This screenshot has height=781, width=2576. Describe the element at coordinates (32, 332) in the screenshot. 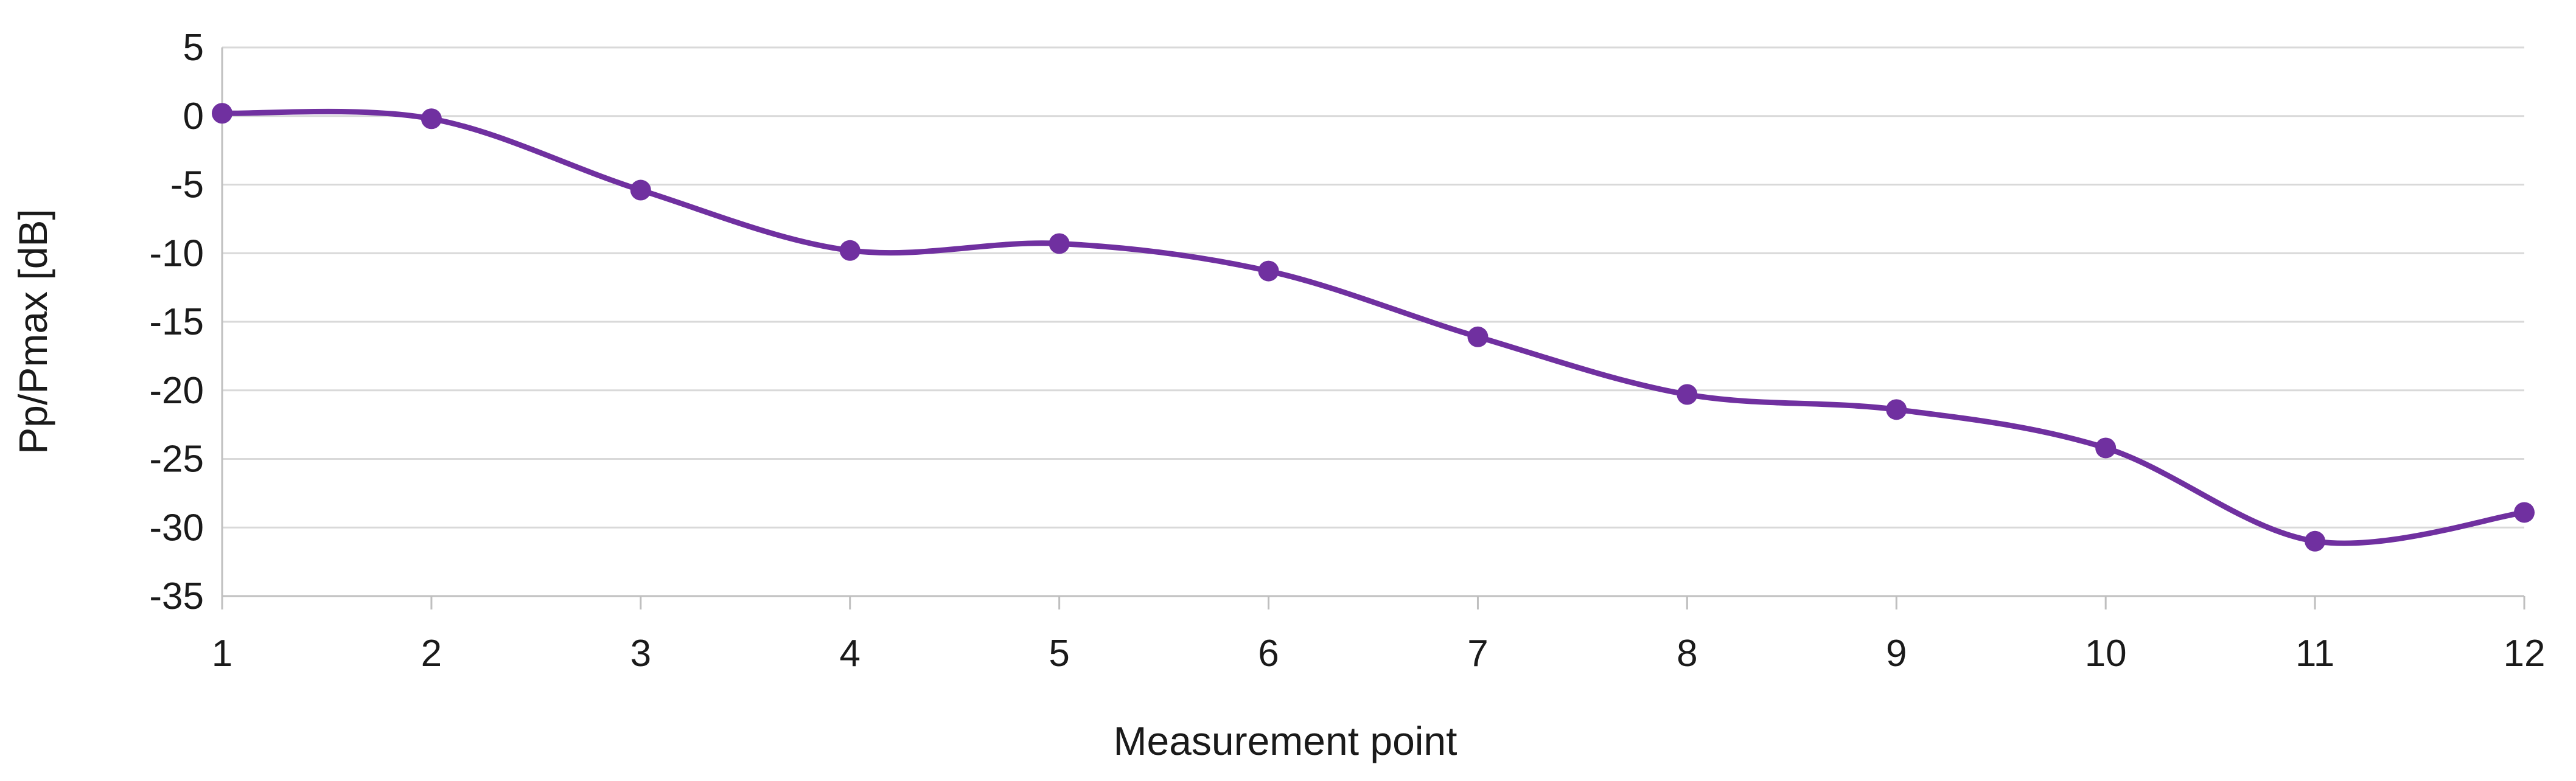

I see `y-axis-title: Pp/Pmax [dB]` at that location.